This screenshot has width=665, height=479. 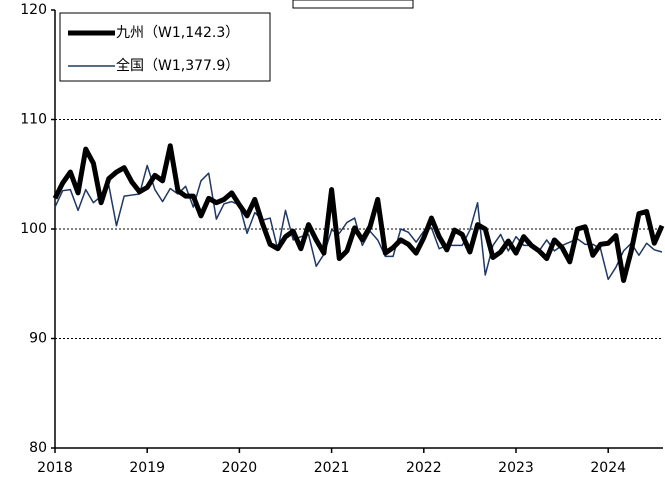 What do you see at coordinates (332, 468) in the screenshot?
I see `x-tick-label: 2021` at bounding box center [332, 468].